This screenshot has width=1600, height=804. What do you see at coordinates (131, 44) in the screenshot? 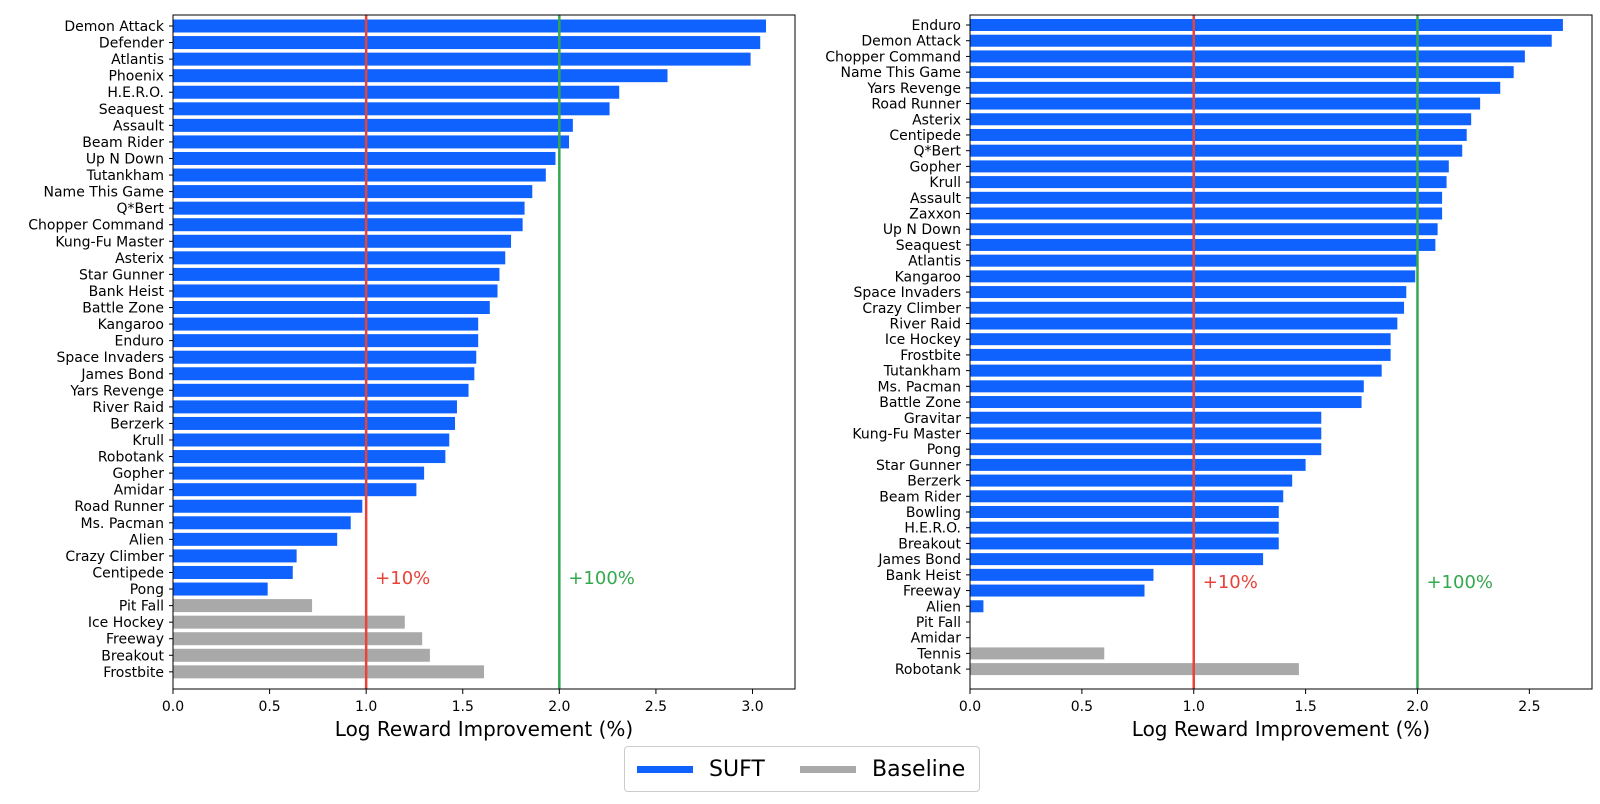
I see `category-label: Defender` at bounding box center [131, 44].